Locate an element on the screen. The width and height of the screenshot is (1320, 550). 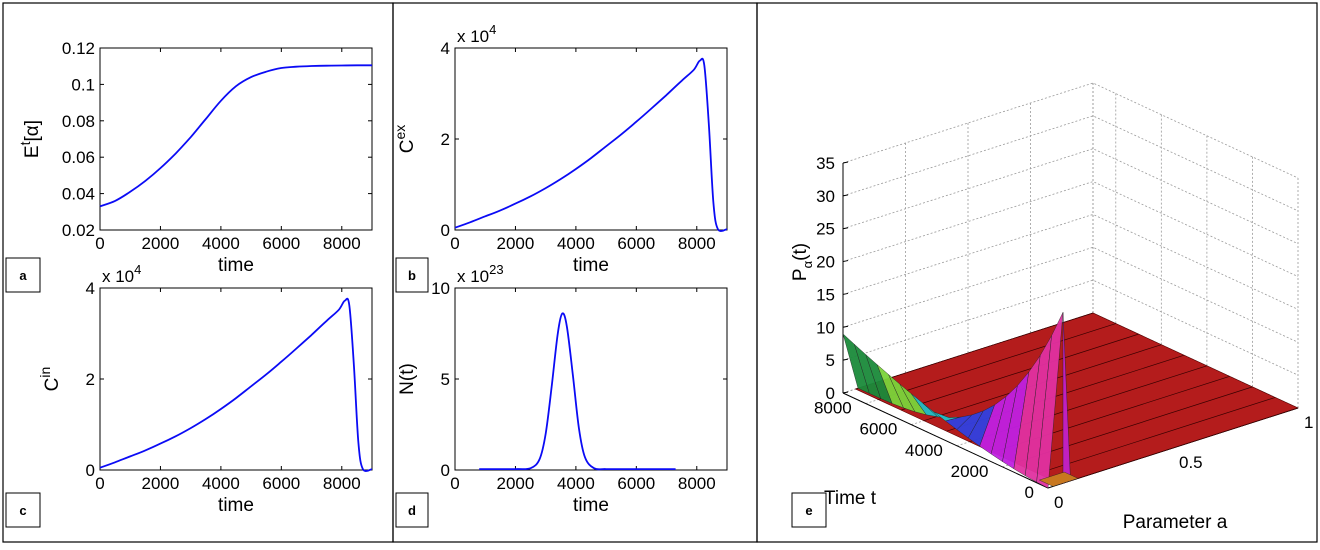
panel-label-b: b is located at coordinates (412, 275).